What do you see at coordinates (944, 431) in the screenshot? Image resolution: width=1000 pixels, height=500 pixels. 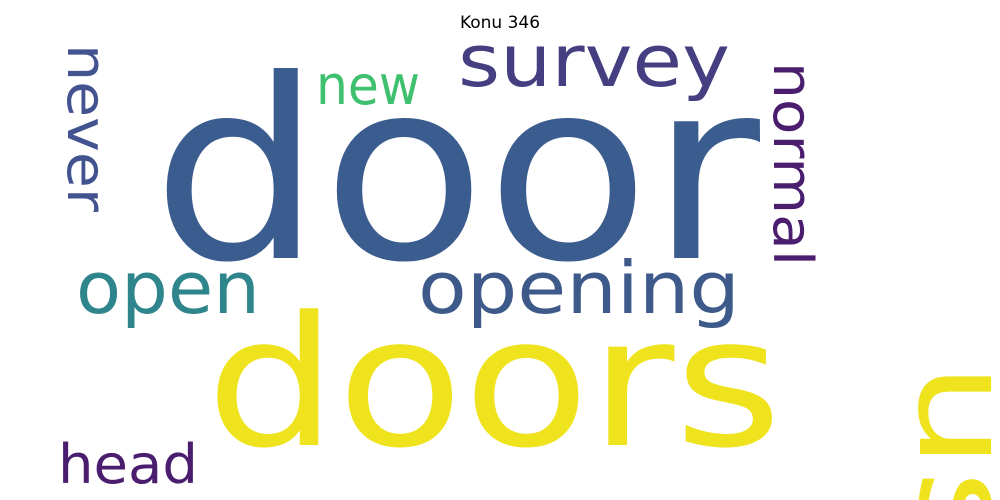 I see `word-use: use` at bounding box center [944, 431].